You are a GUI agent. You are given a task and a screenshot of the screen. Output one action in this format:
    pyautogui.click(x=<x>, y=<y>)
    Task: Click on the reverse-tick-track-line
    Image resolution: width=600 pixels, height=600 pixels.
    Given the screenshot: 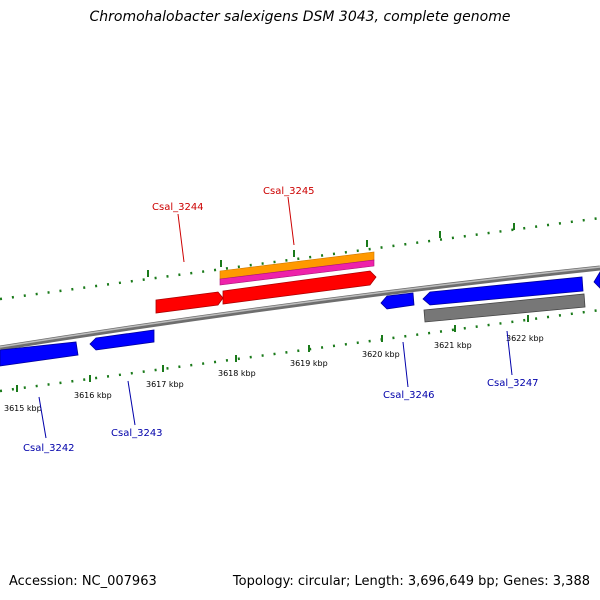 What is the action you would take?
    pyautogui.click(x=300, y=350)
    